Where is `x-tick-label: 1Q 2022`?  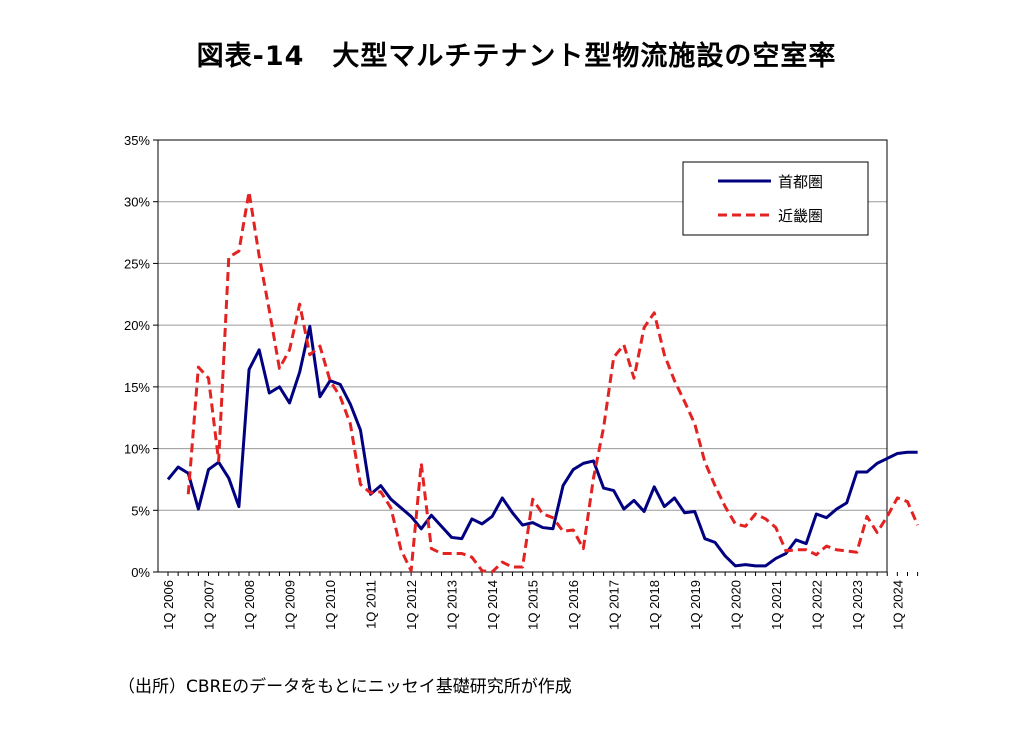
x-tick-label: 1Q 2022 is located at coordinates (816, 605).